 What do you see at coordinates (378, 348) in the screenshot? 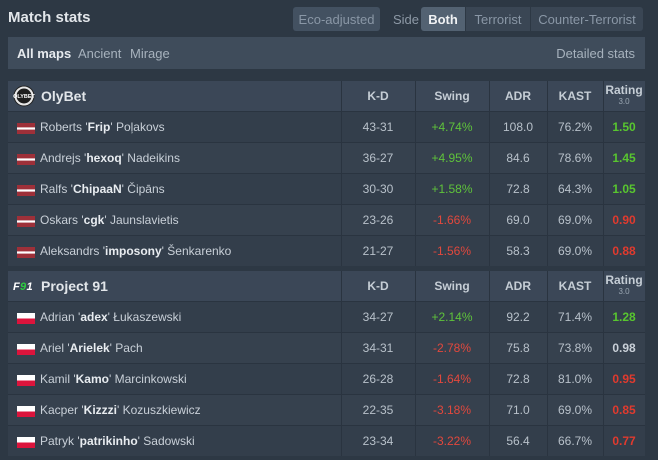
I see `kd-cell: 34-31` at bounding box center [378, 348].